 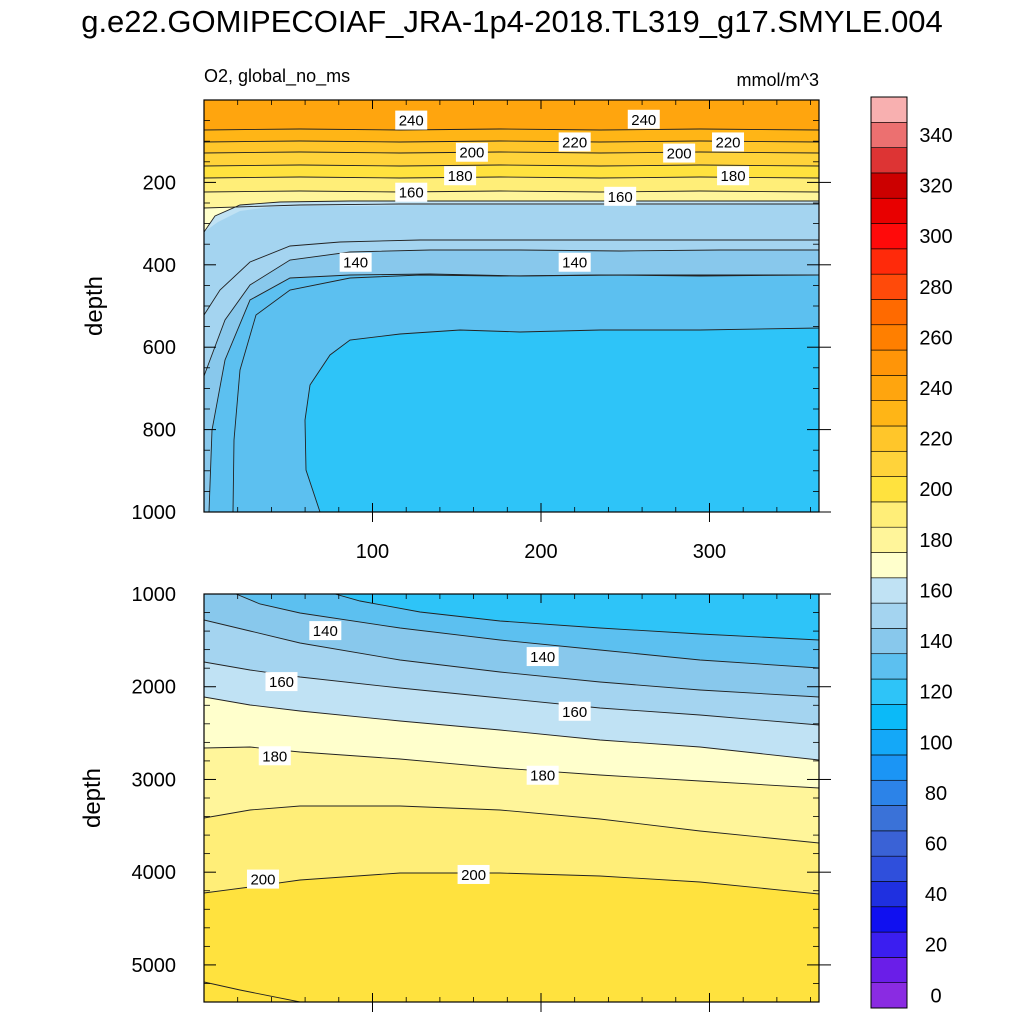 I want to click on colorbar-tick-label: 340, so click(x=935, y=136).